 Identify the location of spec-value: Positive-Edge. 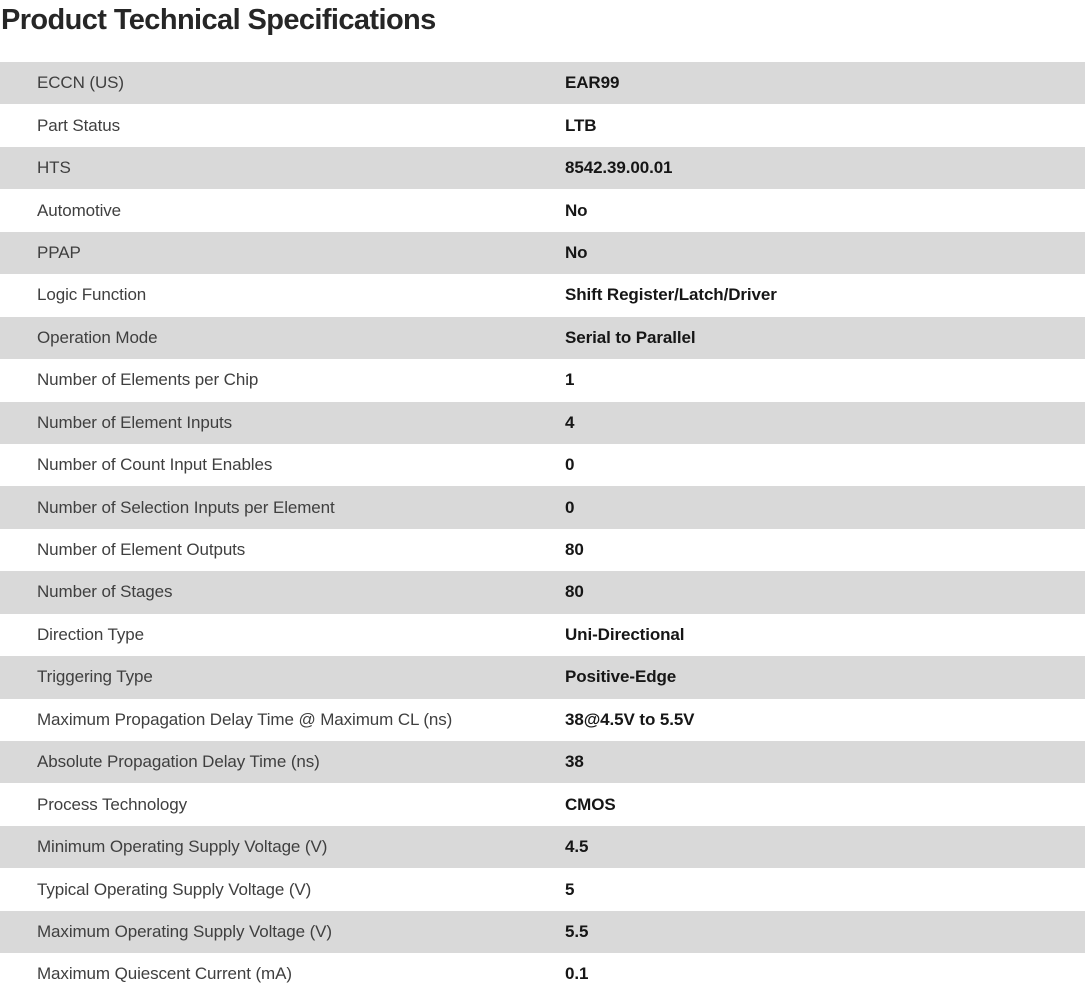
(621, 677).